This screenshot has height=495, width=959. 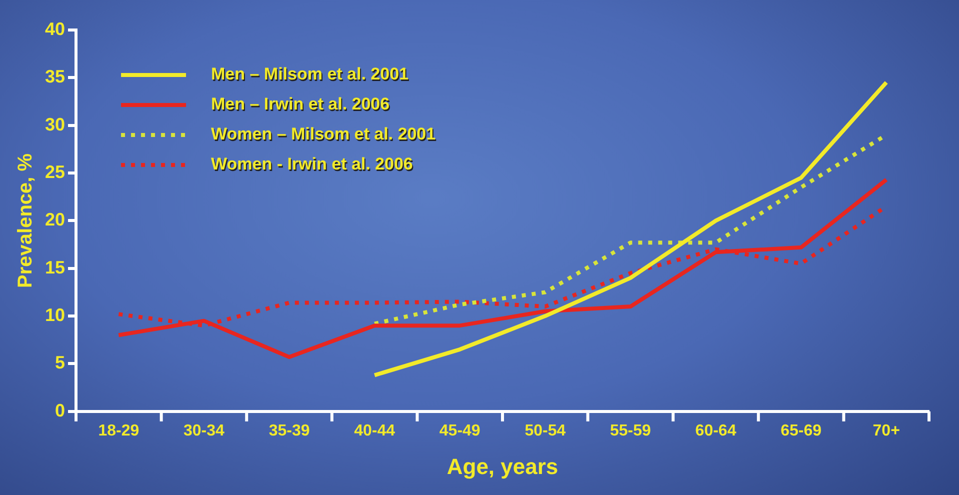 I want to click on y-axis-title: Prevalence, %, so click(x=25, y=220).